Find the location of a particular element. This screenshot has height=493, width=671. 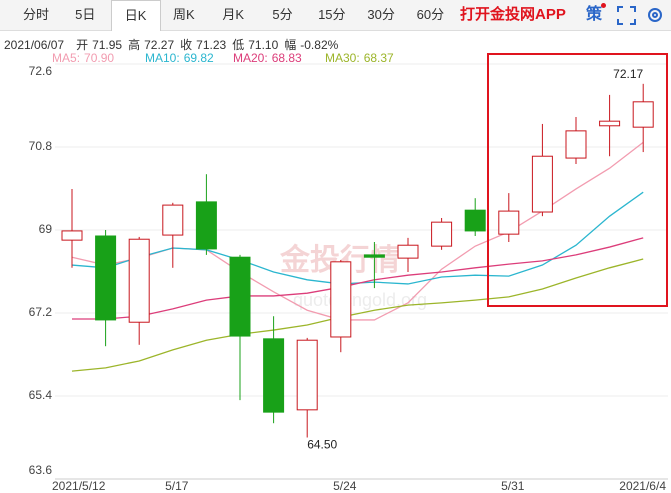

y-tick-label: 63.6 is located at coordinates (41, 470).